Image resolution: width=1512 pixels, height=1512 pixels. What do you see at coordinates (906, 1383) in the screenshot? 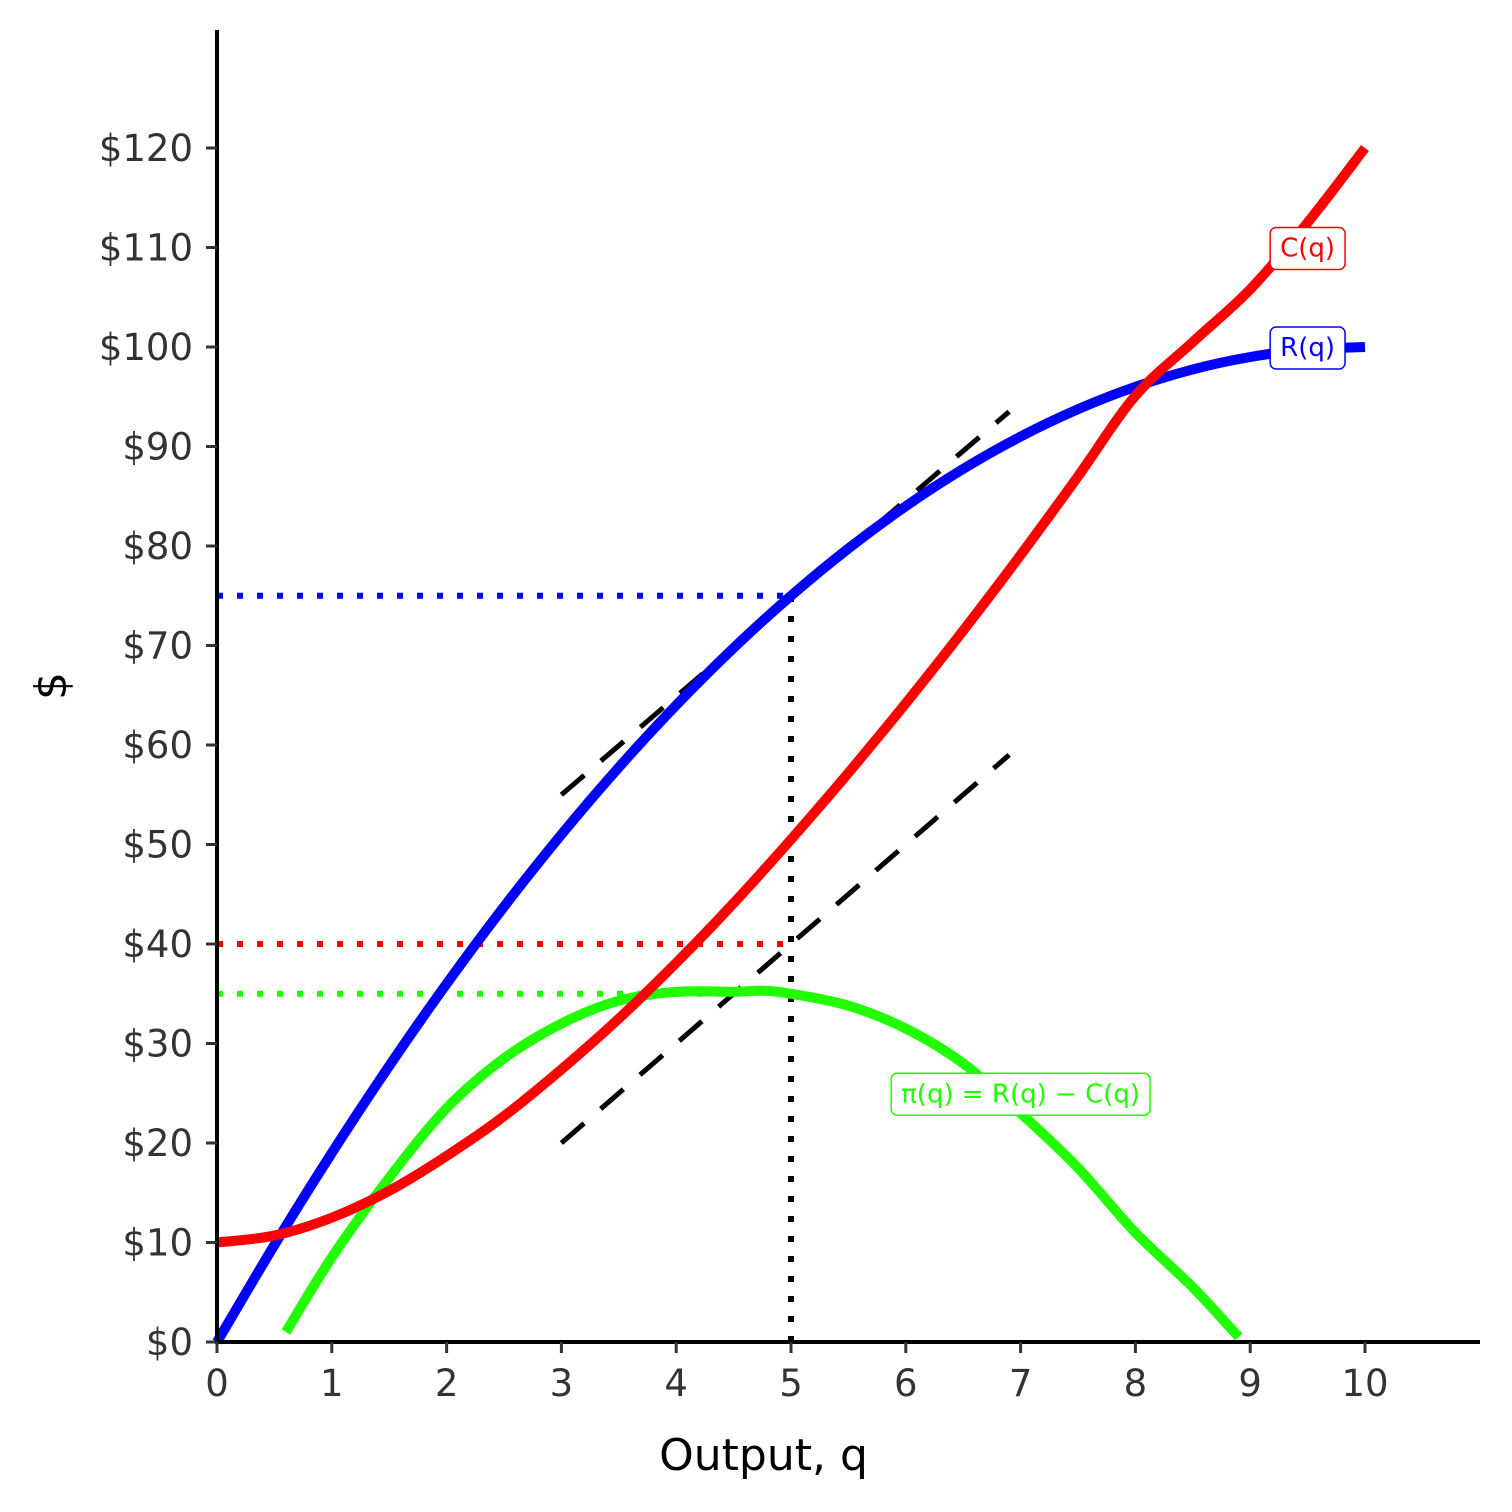
I see `x-tick-label: 6` at bounding box center [906, 1383].